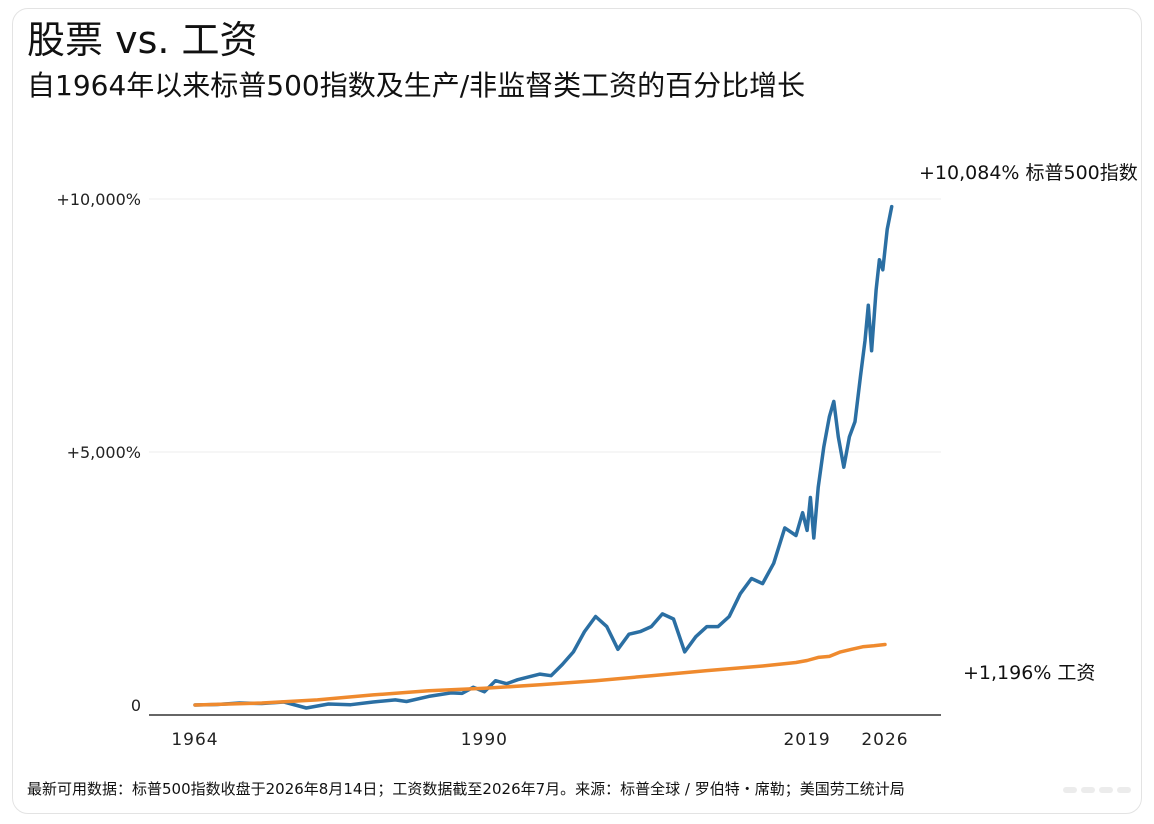 Image resolution: width=1154 pixels, height=824 pixels. I want to click on series-end-label: +1,196% 工资, so click(1029, 673).